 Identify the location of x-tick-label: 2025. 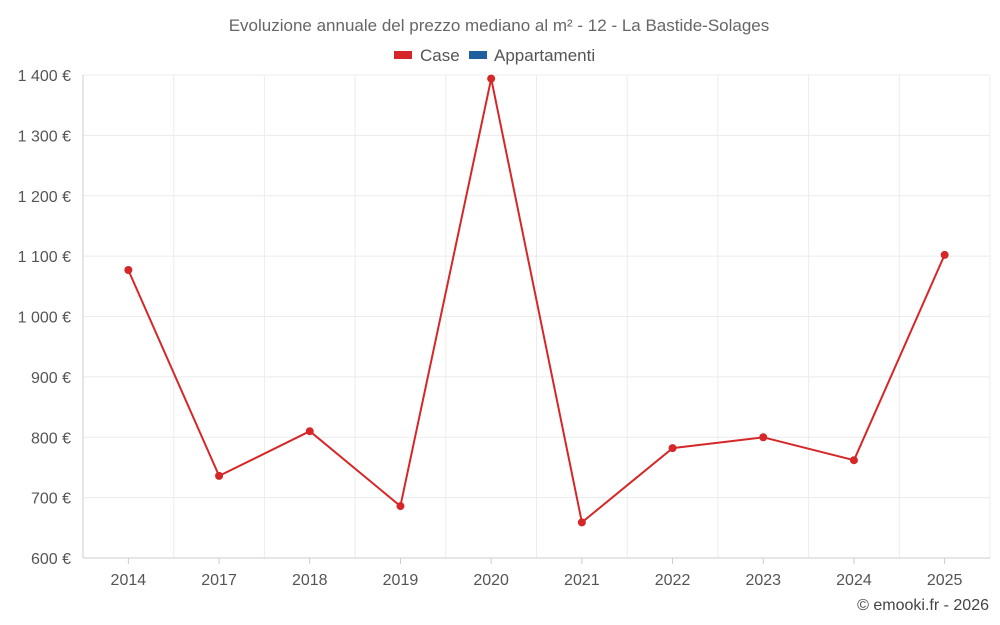
(945, 580).